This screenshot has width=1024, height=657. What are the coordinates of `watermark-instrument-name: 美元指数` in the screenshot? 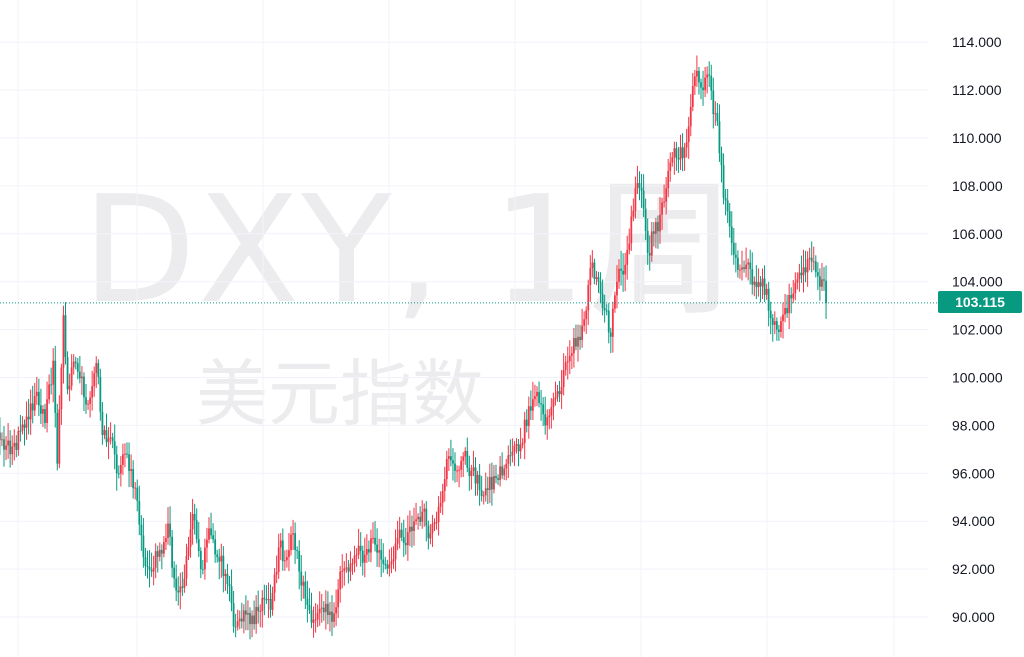 It's located at (340, 394).